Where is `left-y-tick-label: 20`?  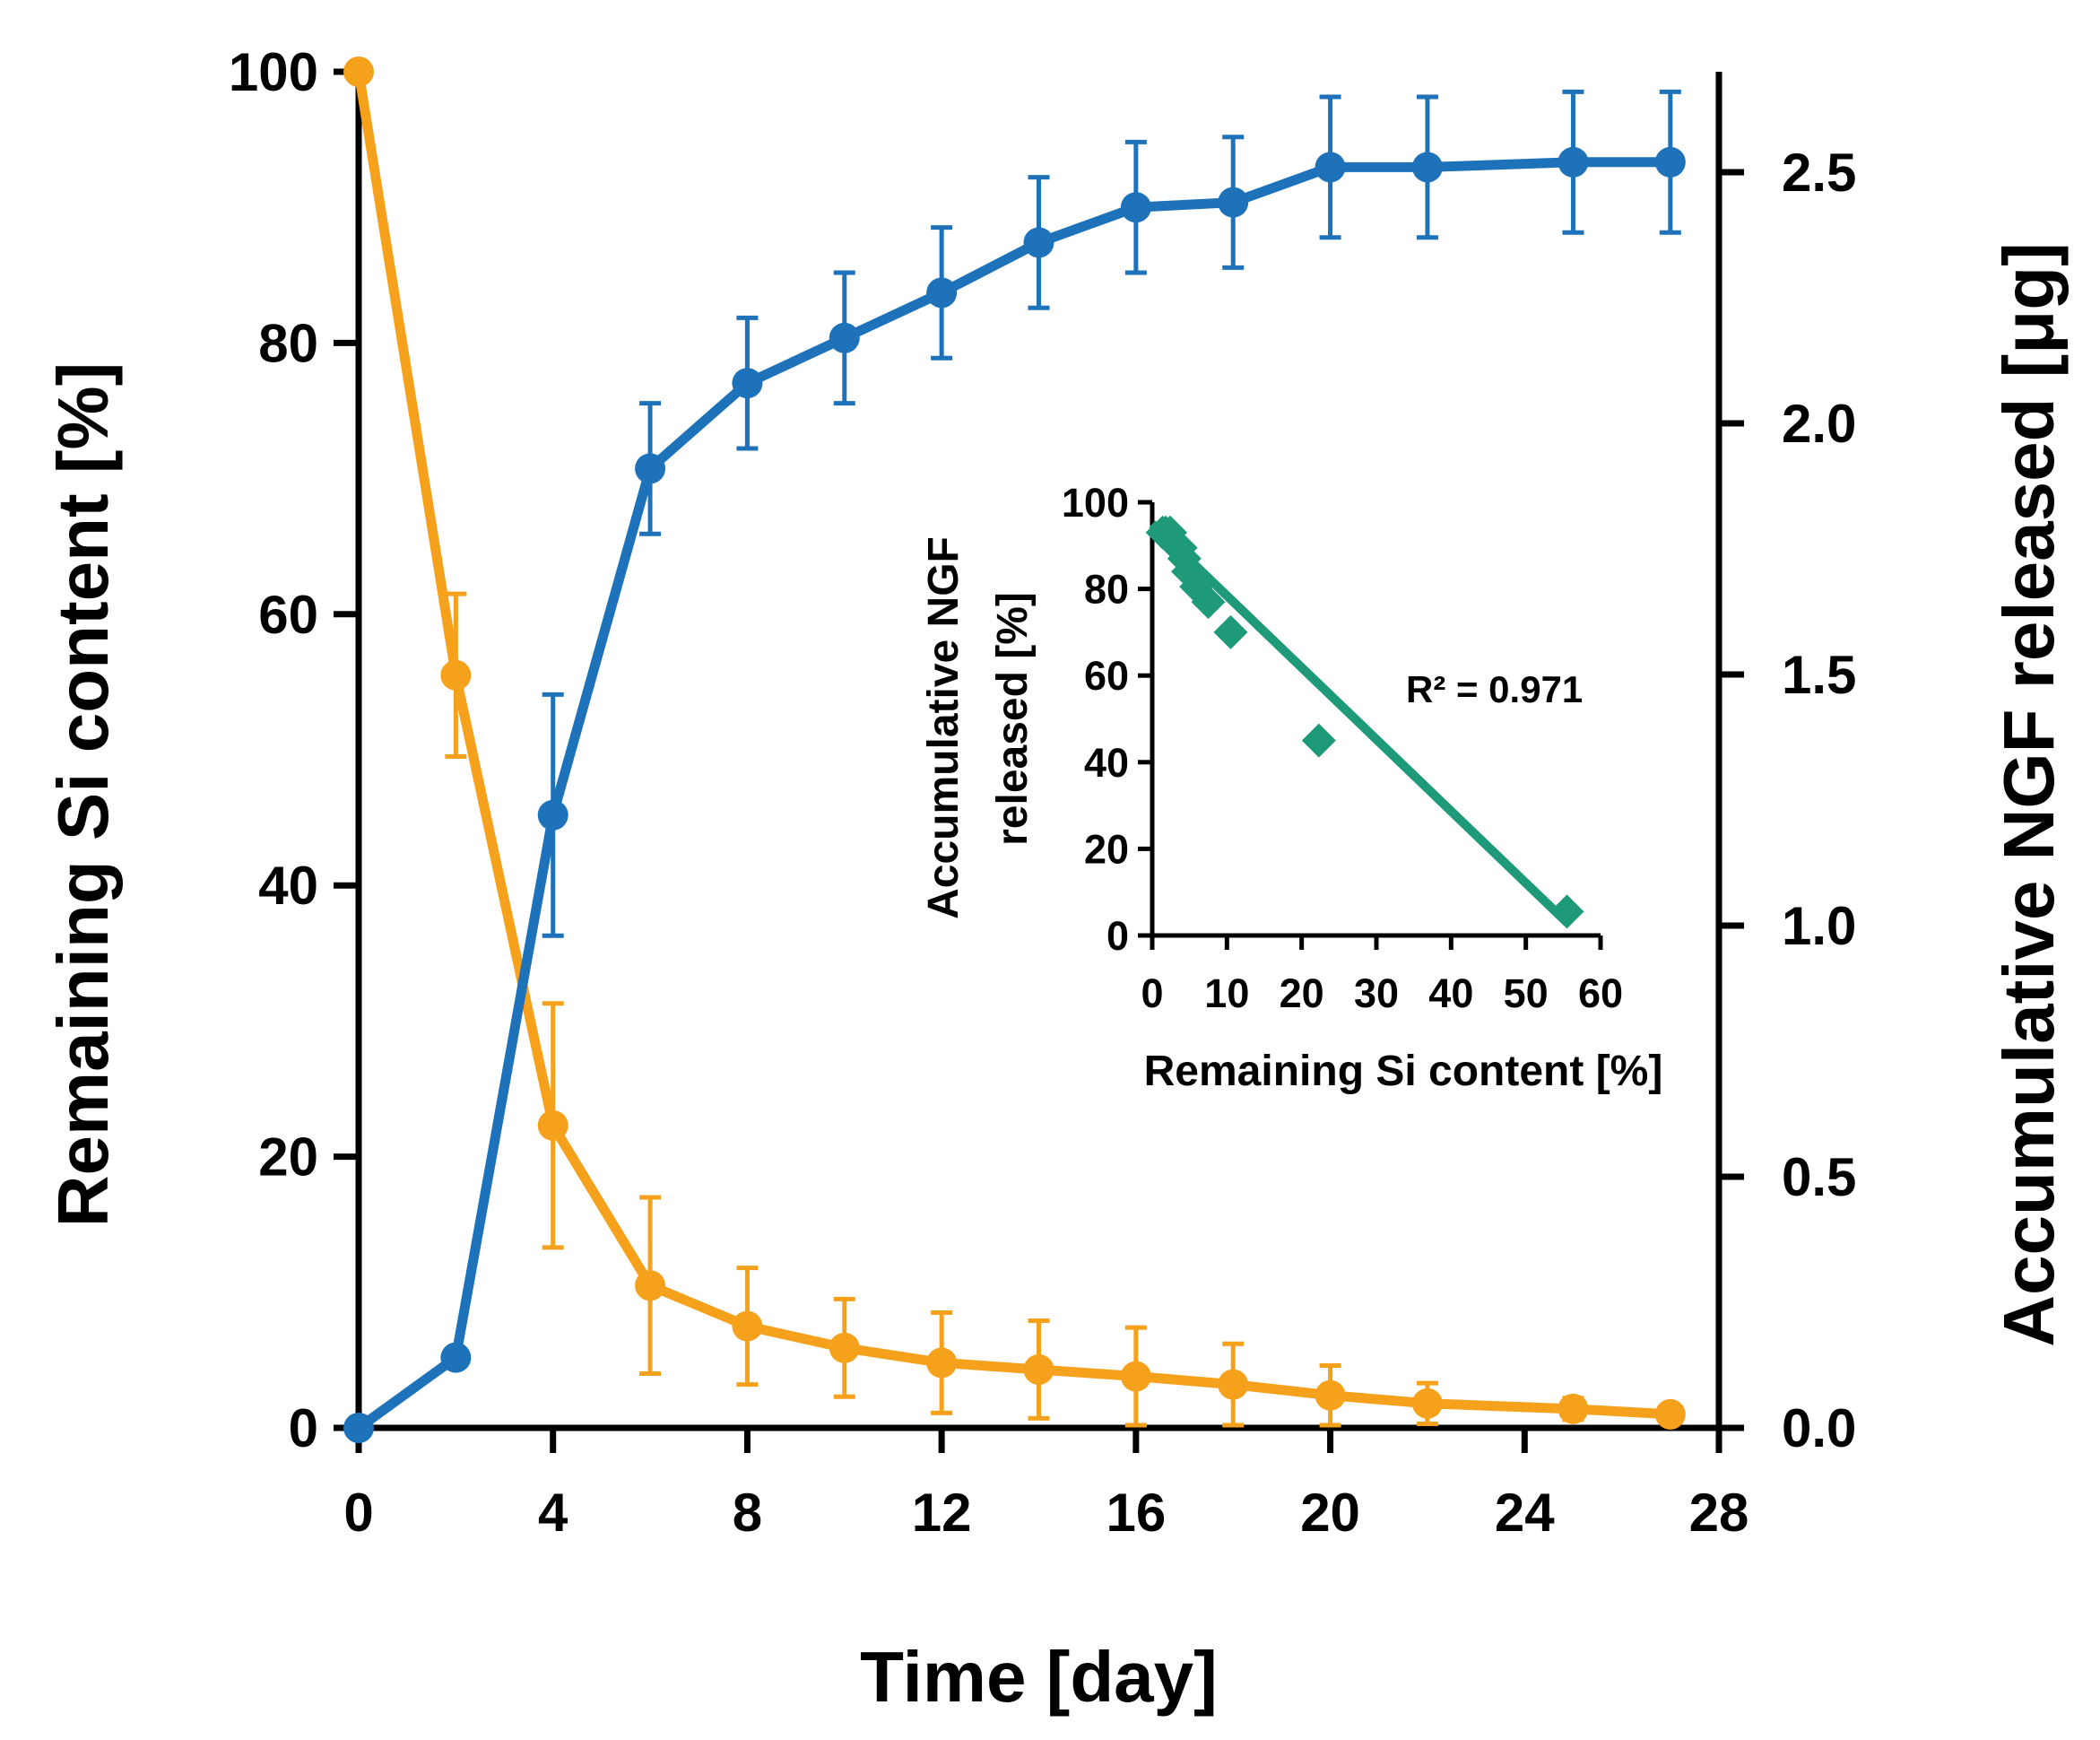 left-y-tick-label: 20 is located at coordinates (288, 1158).